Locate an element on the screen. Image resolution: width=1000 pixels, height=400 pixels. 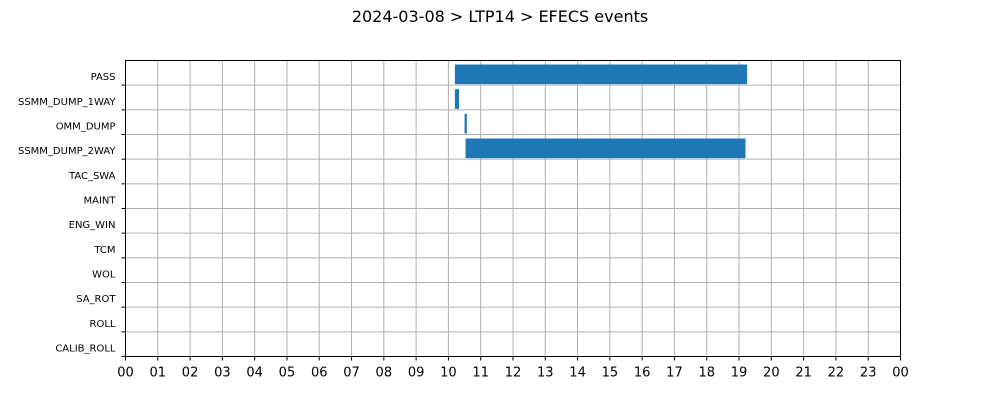
y-tick-label: WOL is located at coordinates (104, 275).